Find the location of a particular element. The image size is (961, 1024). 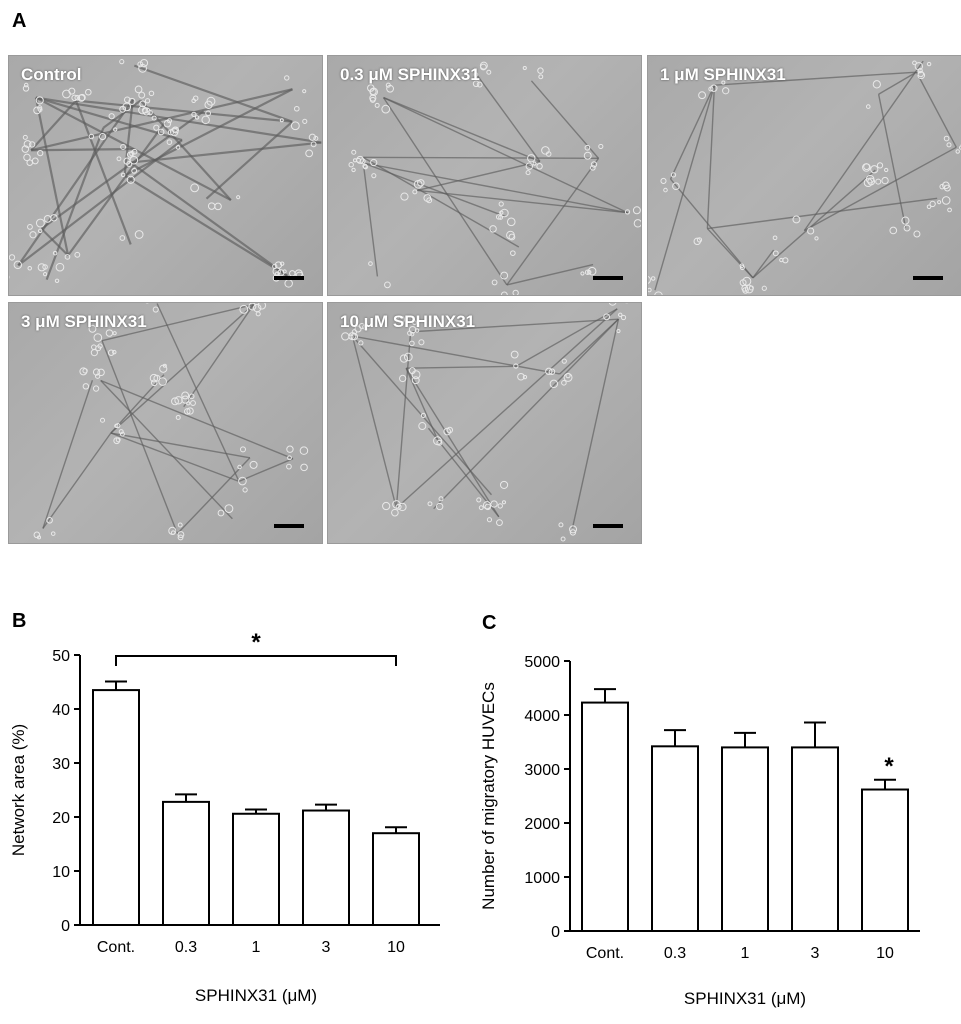

x-tick-label: 3 is located at coordinates (326, 947).